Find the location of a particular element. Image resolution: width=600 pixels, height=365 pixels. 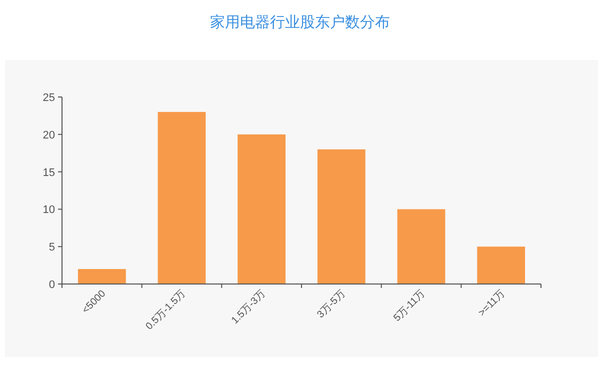

y-tick-label: 25 is located at coordinates (48, 98).